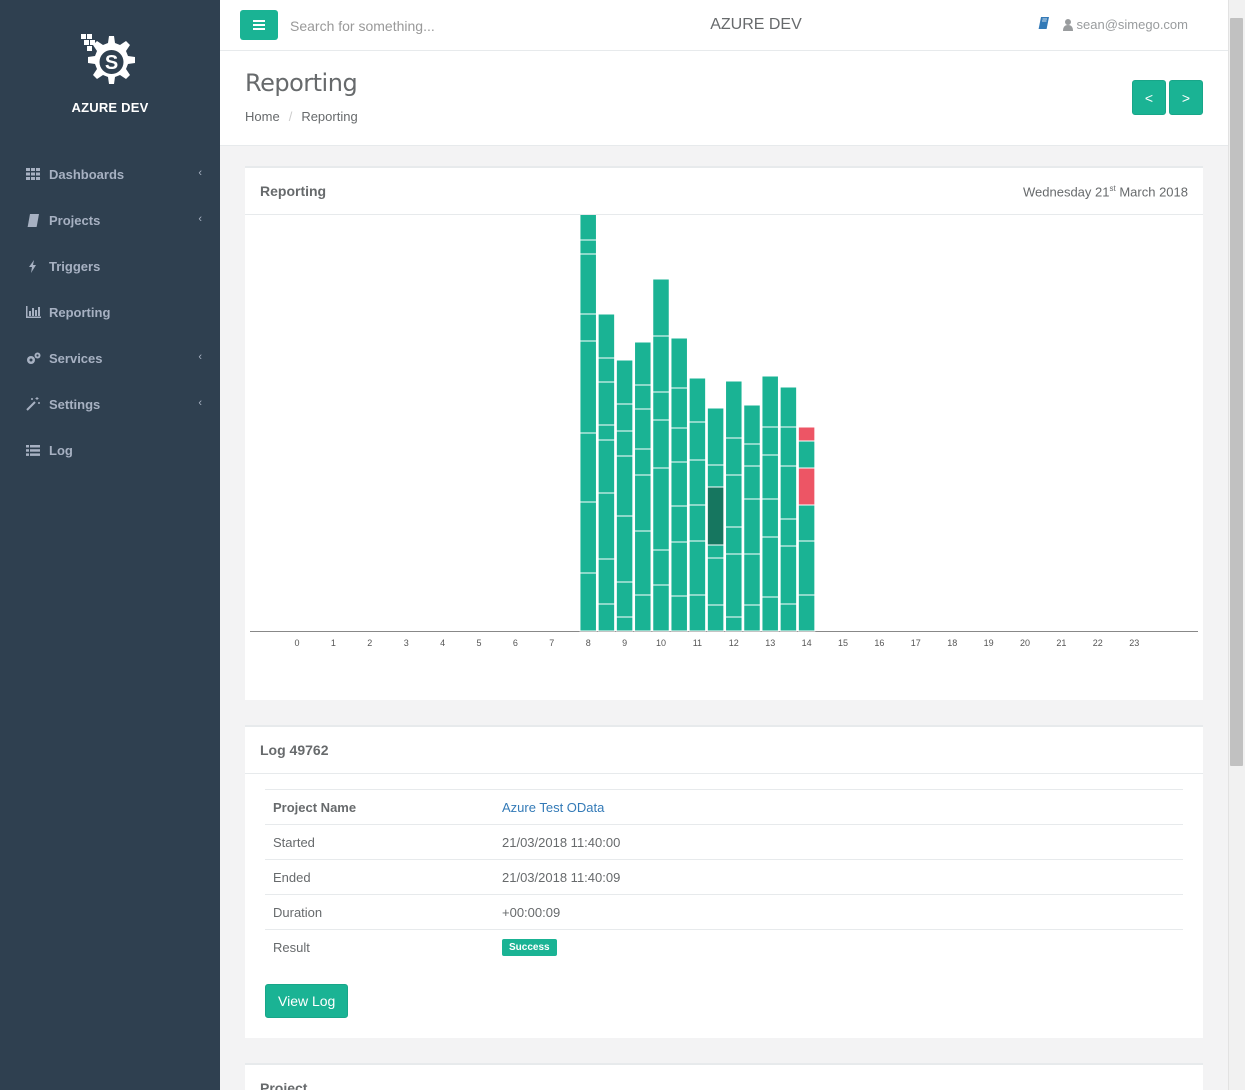  I want to click on sidebar-item-log: Log, so click(110, 450).